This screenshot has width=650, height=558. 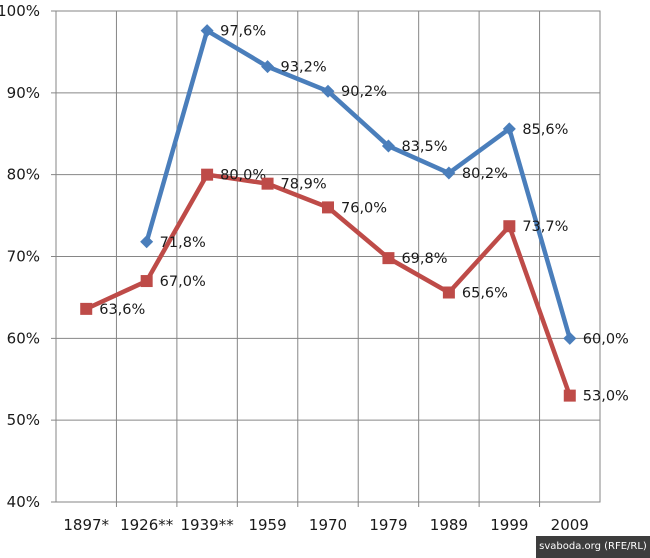 What do you see at coordinates (570, 525) in the screenshot?
I see `x-tick-label: 2009` at bounding box center [570, 525].